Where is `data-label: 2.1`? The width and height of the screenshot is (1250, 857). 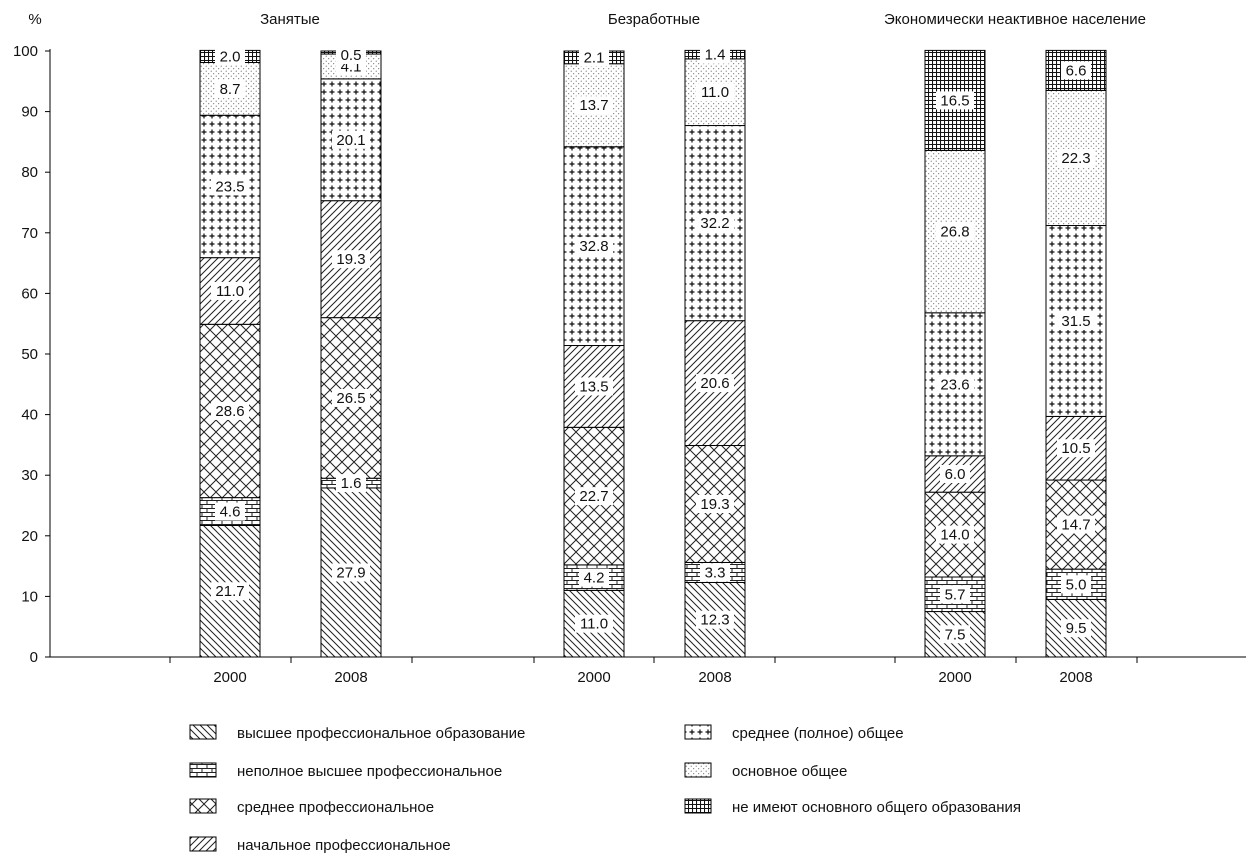 data-label: 2.1 is located at coordinates (594, 57).